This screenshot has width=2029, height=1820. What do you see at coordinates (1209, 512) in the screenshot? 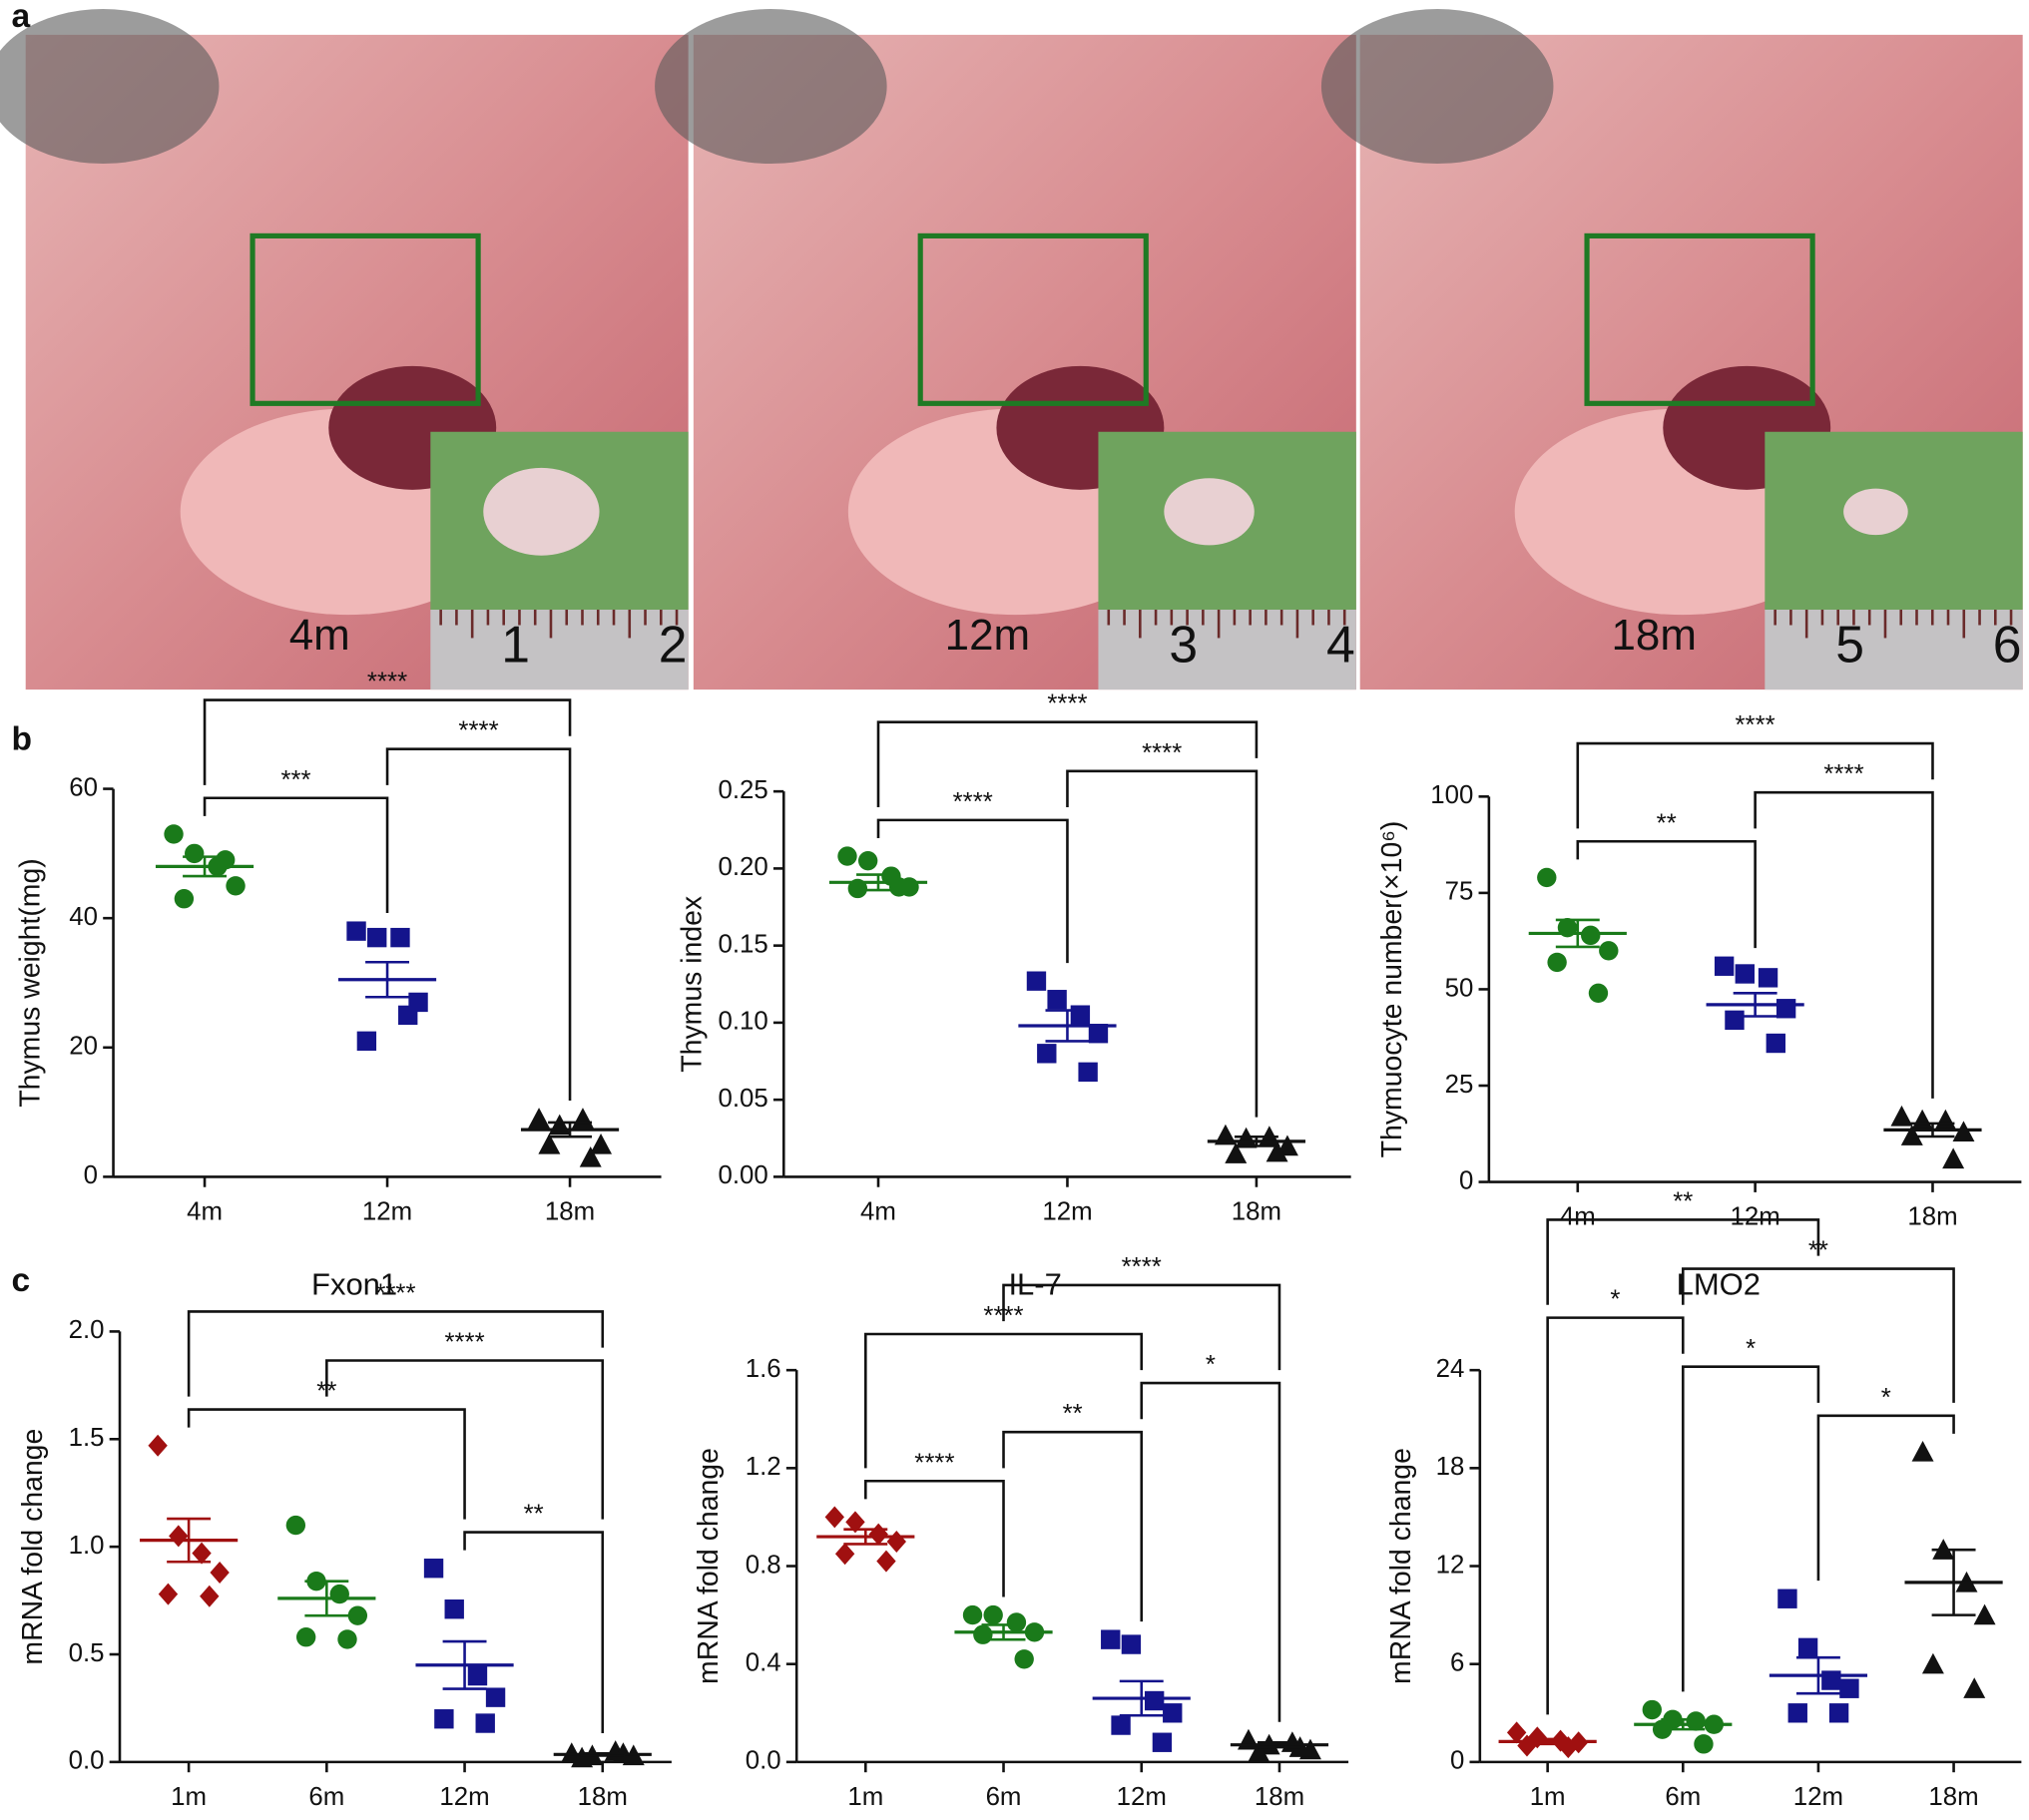
I see `inset-thymus` at bounding box center [1209, 512].